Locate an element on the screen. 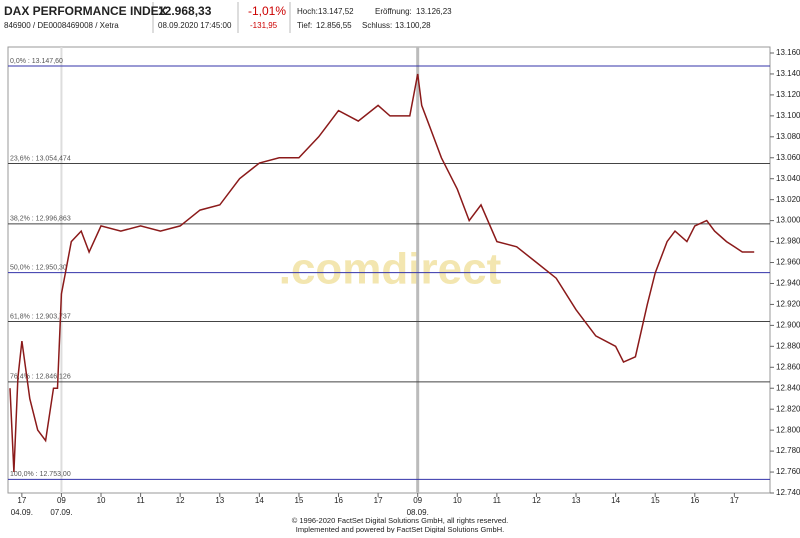  y-tick-label: 12.960 is located at coordinates (788, 262).